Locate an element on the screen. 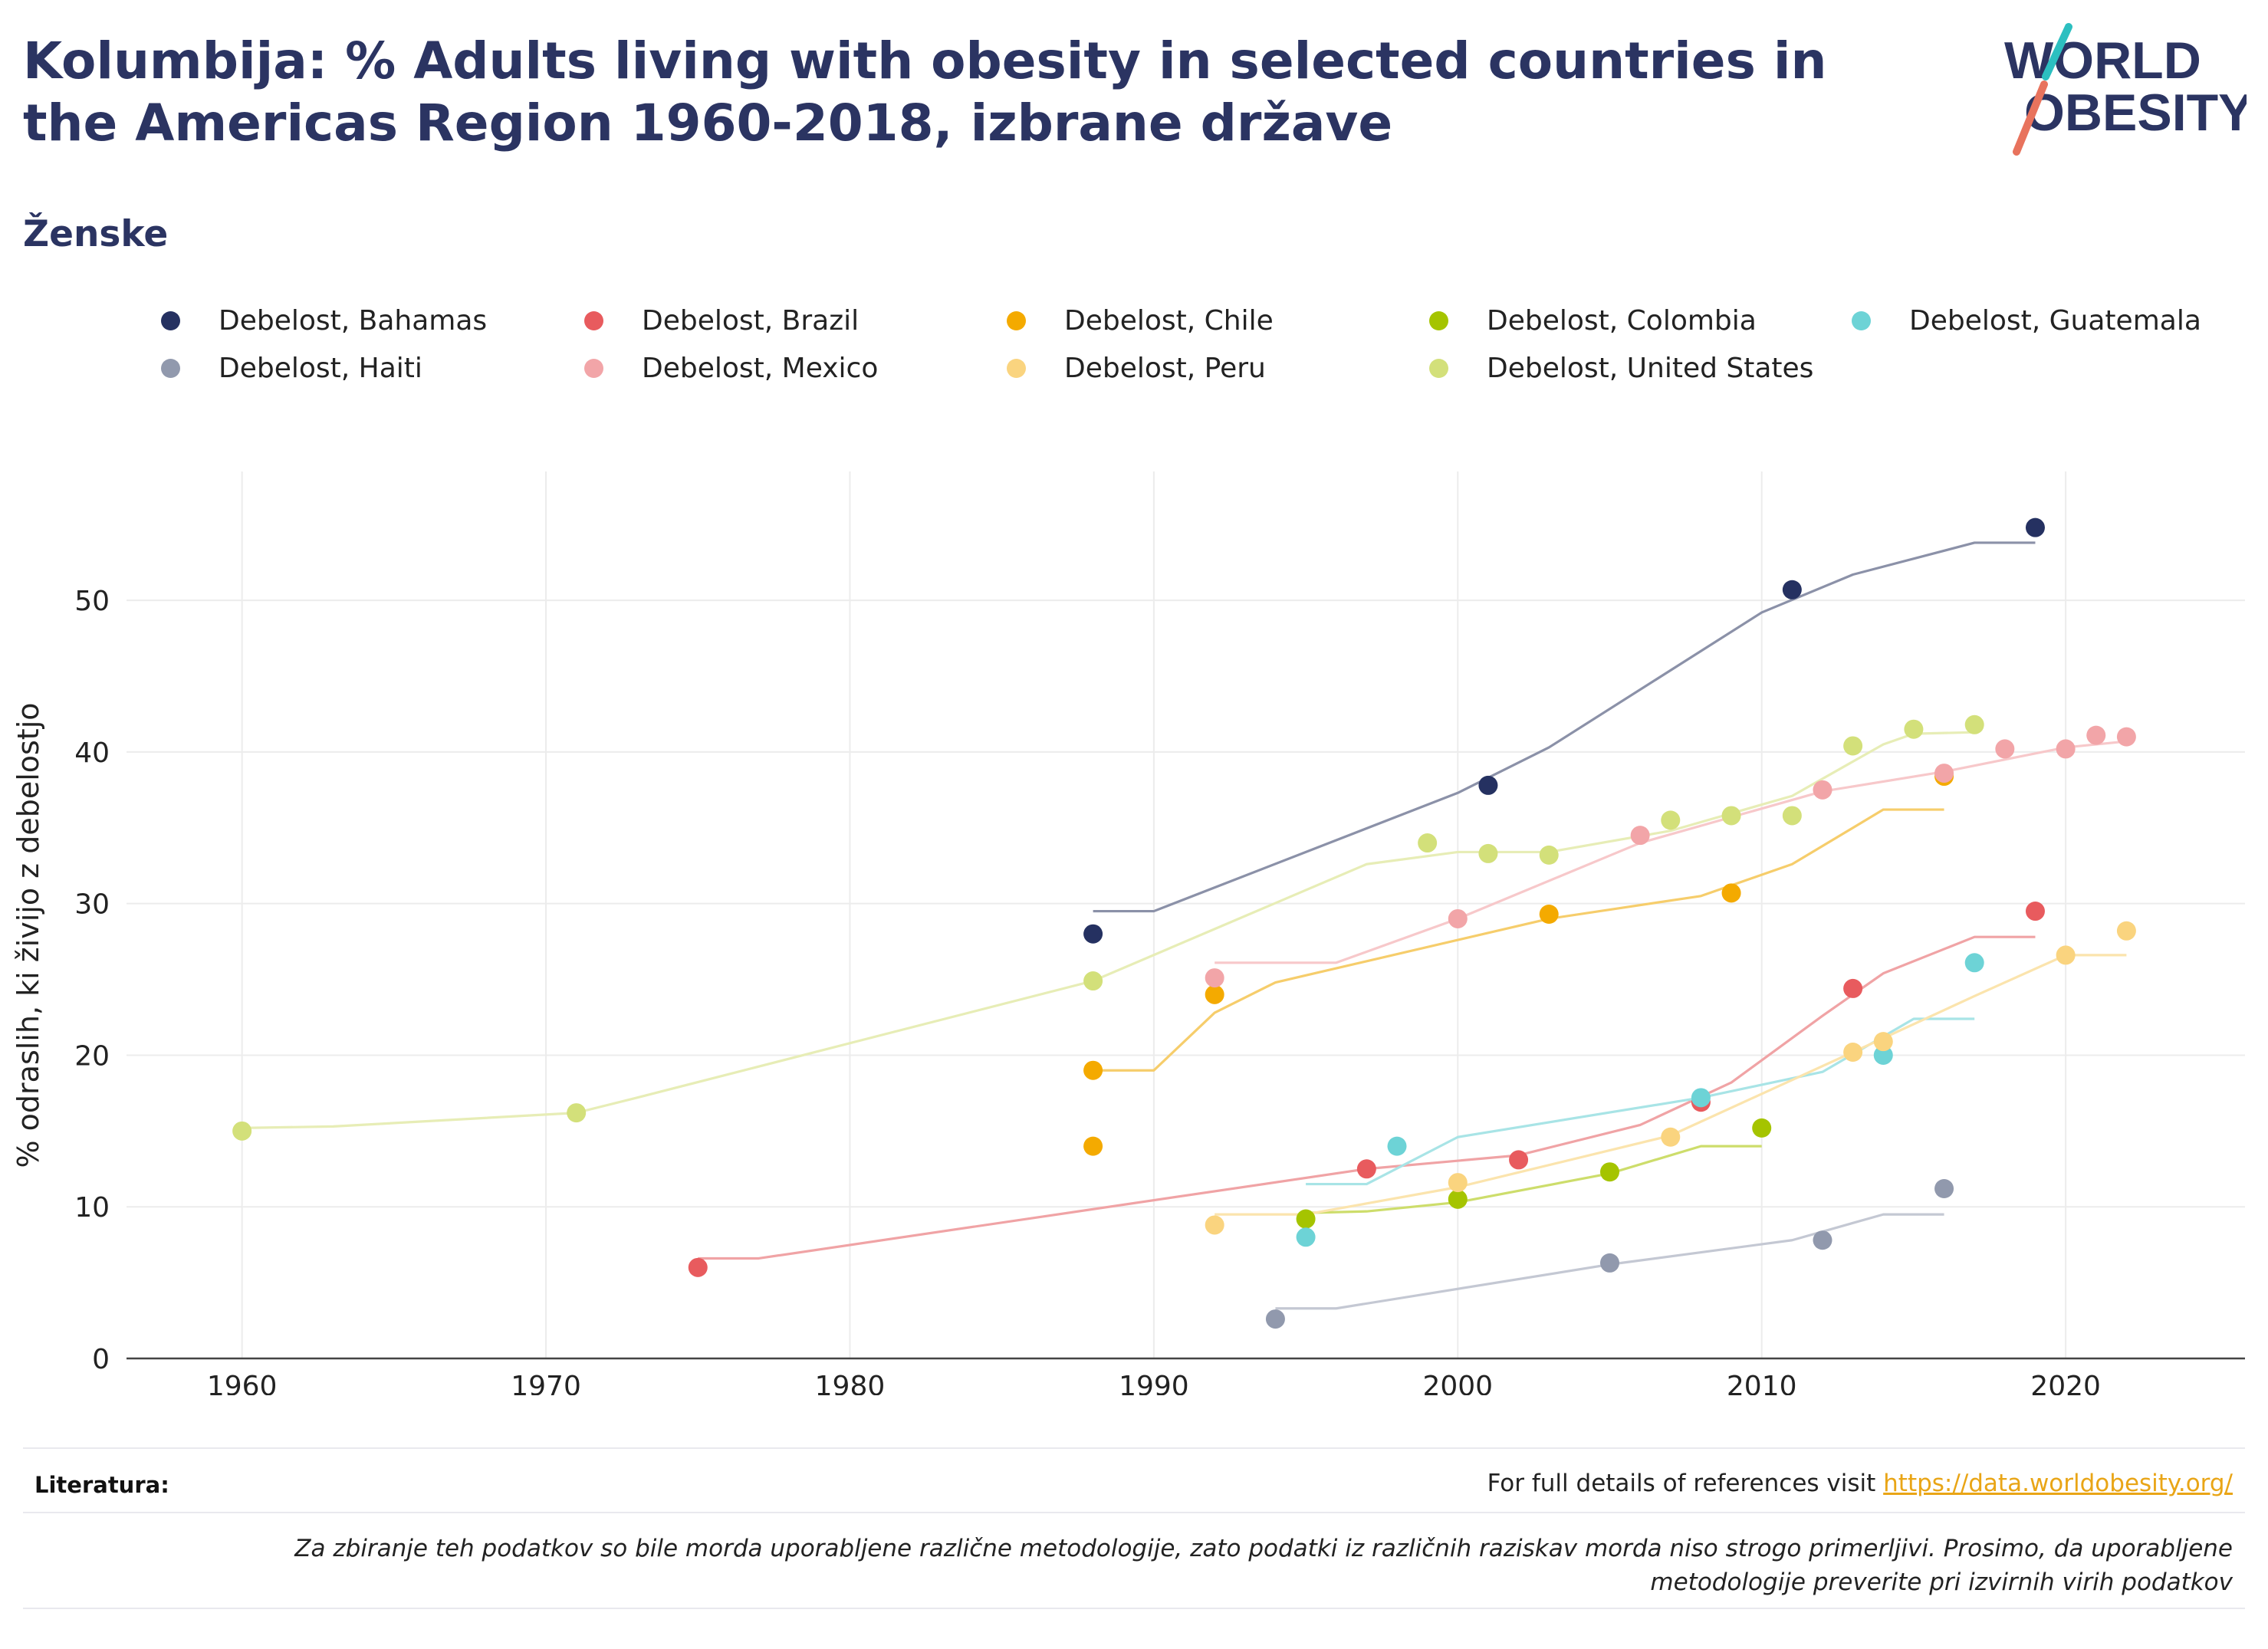  legend-item: Debelost, Haiti is located at coordinates (291, 368).